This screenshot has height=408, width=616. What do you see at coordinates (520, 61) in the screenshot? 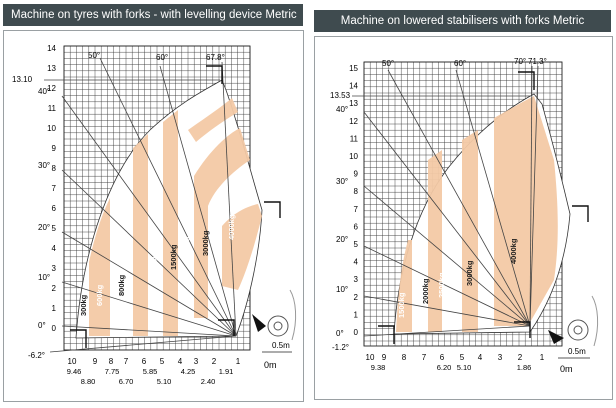
I see `angle-label: 70°` at bounding box center [520, 61].